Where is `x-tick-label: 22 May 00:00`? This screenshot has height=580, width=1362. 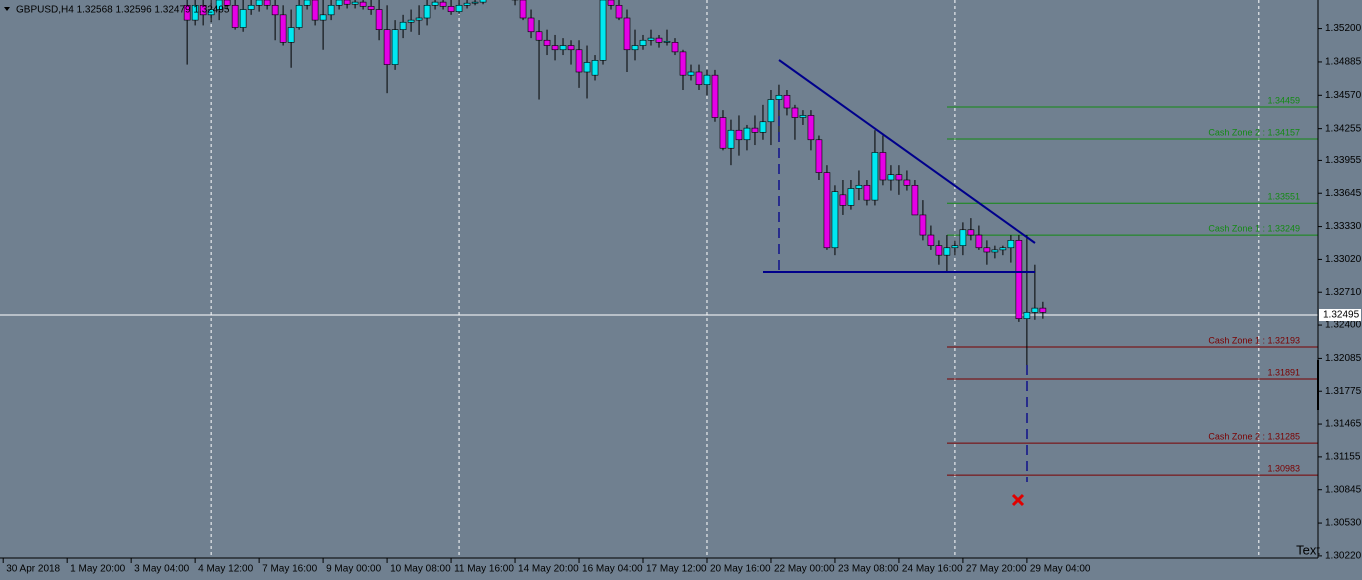
x-tick-label: 22 May 00:00 is located at coordinates (804, 569).